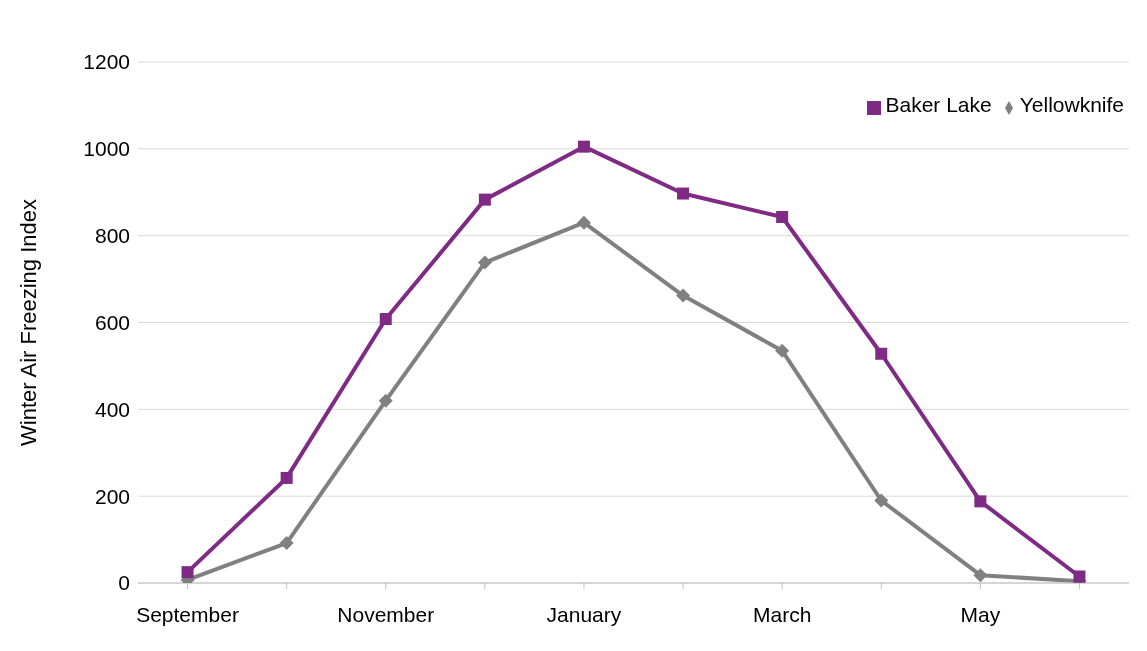  What do you see at coordinates (112, 496) in the screenshot?
I see `y-tick-label: 200` at bounding box center [112, 496].